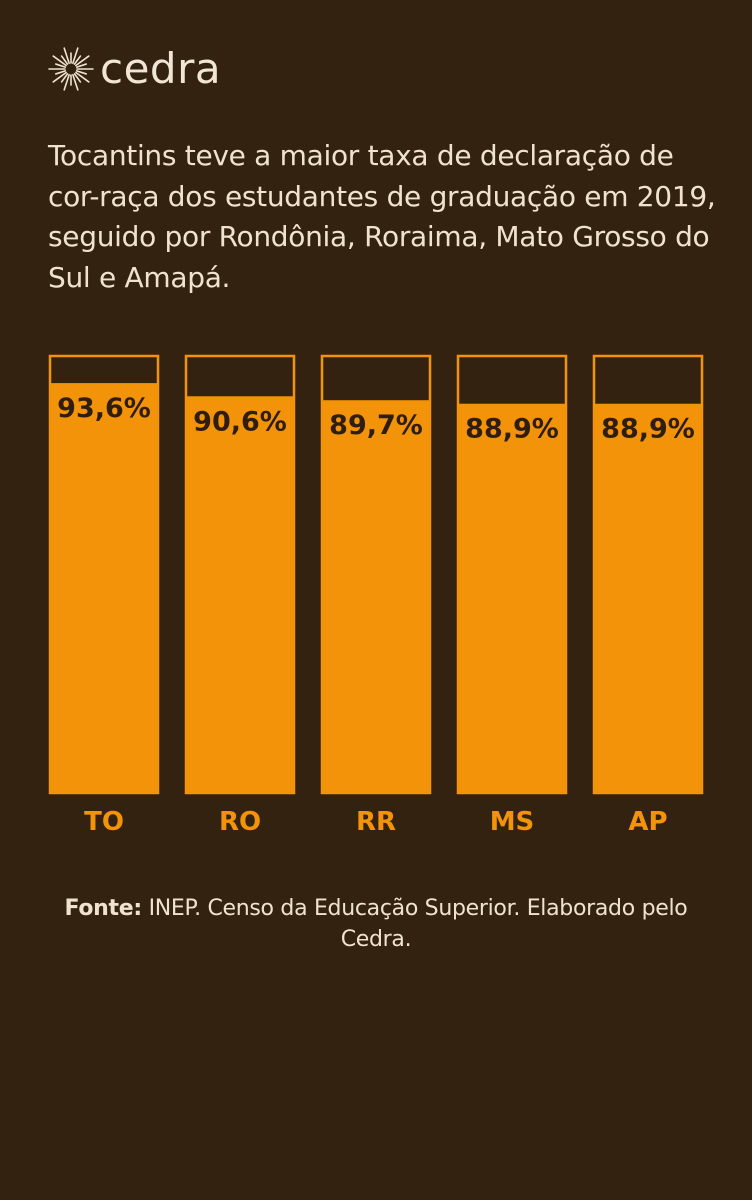 This screenshot has width=752, height=1200. What do you see at coordinates (240, 421) in the screenshot?
I see `value-label: 90,6%` at bounding box center [240, 421].